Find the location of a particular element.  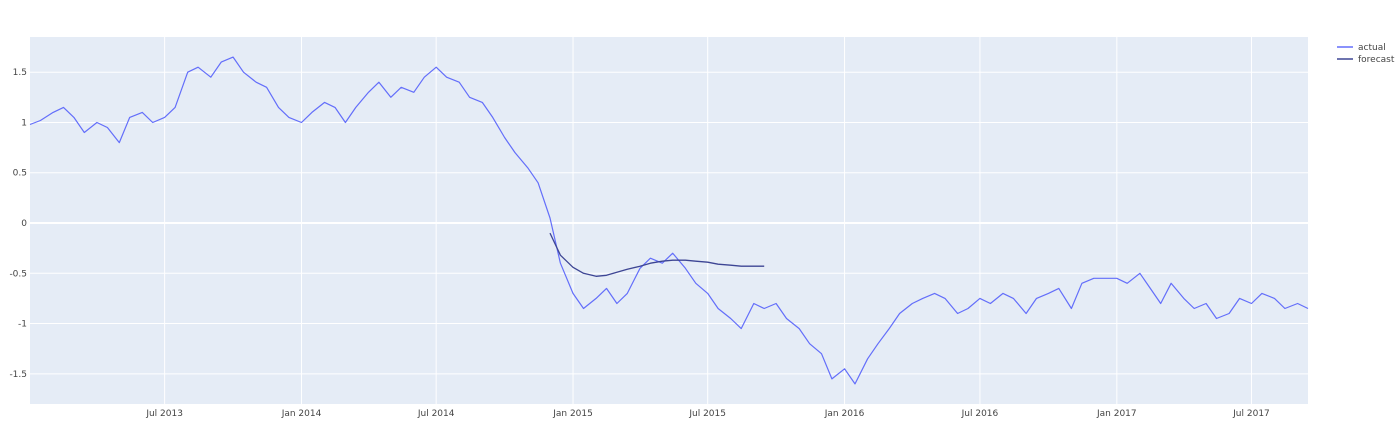

legend-label-actual: actual is located at coordinates (1372, 48).